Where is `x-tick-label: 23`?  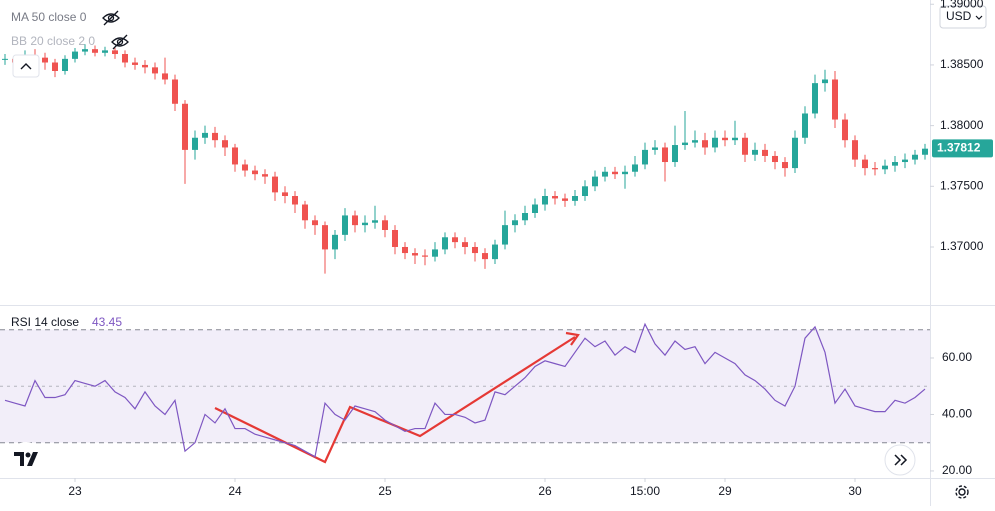
x-tick-label: 23 is located at coordinates (75, 491).